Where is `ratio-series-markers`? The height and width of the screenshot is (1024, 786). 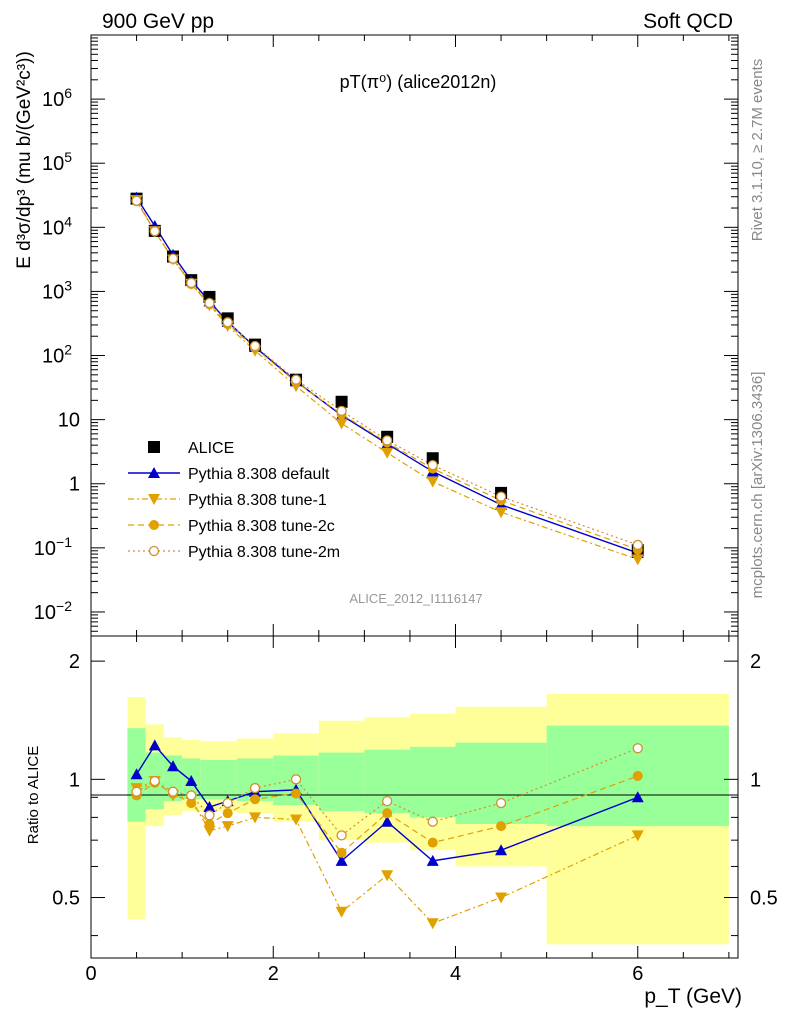 ratio-series-markers is located at coordinates (387, 834).